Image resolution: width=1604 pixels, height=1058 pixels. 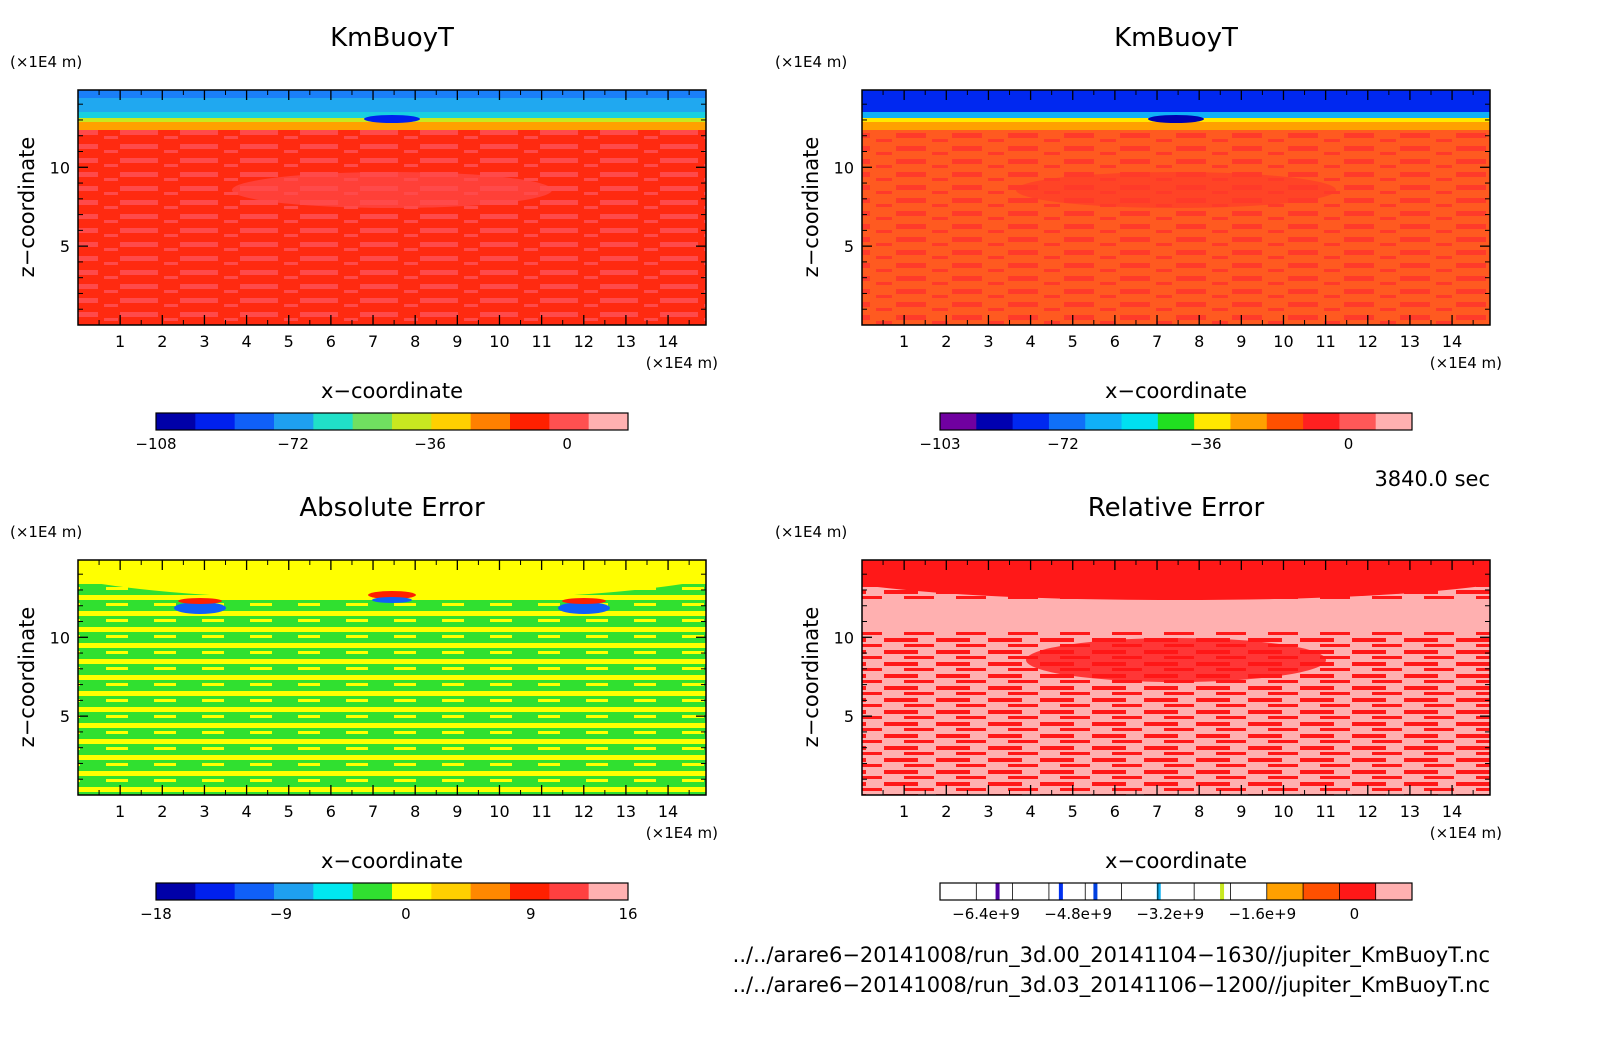 I want to click on colorbar-2: −103 −72 −36 0, so click(x=1166, y=432).